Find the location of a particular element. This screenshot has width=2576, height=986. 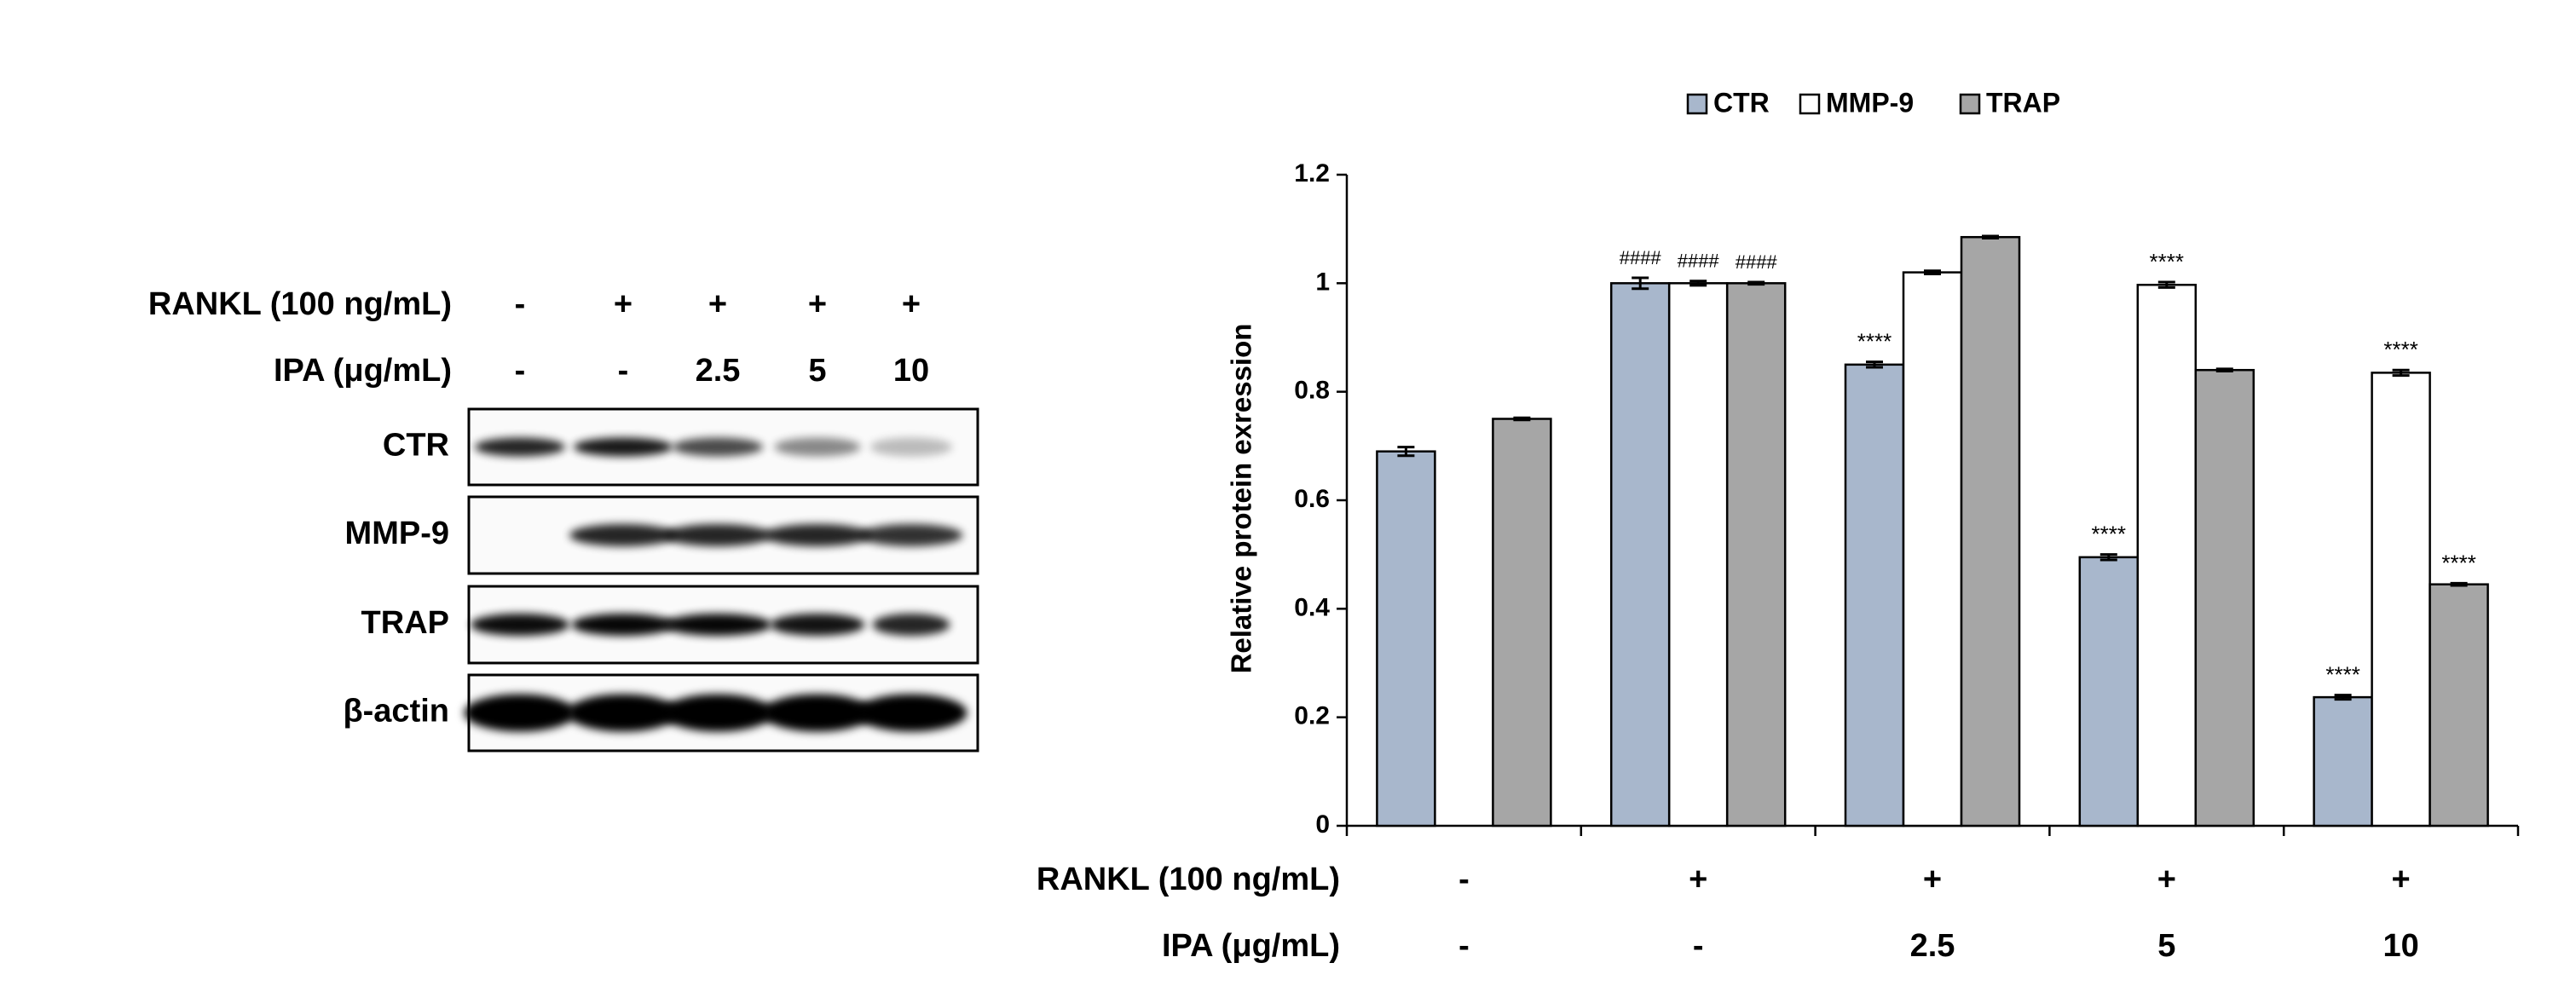

x-row-label: IPA (μg/mL) is located at coordinates (1251, 946).